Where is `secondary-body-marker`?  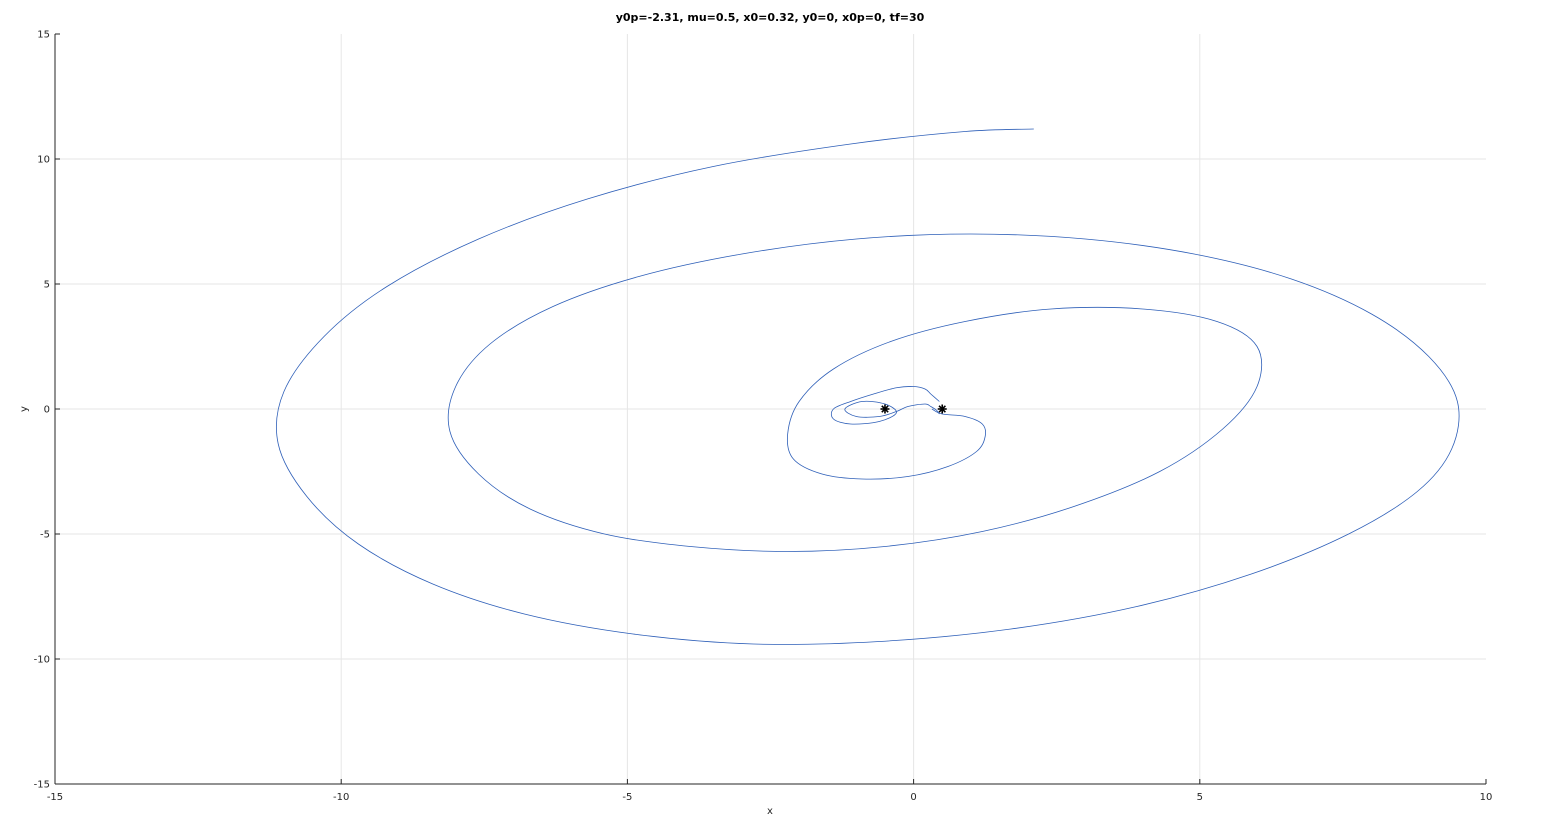 secondary-body-marker is located at coordinates (942, 409).